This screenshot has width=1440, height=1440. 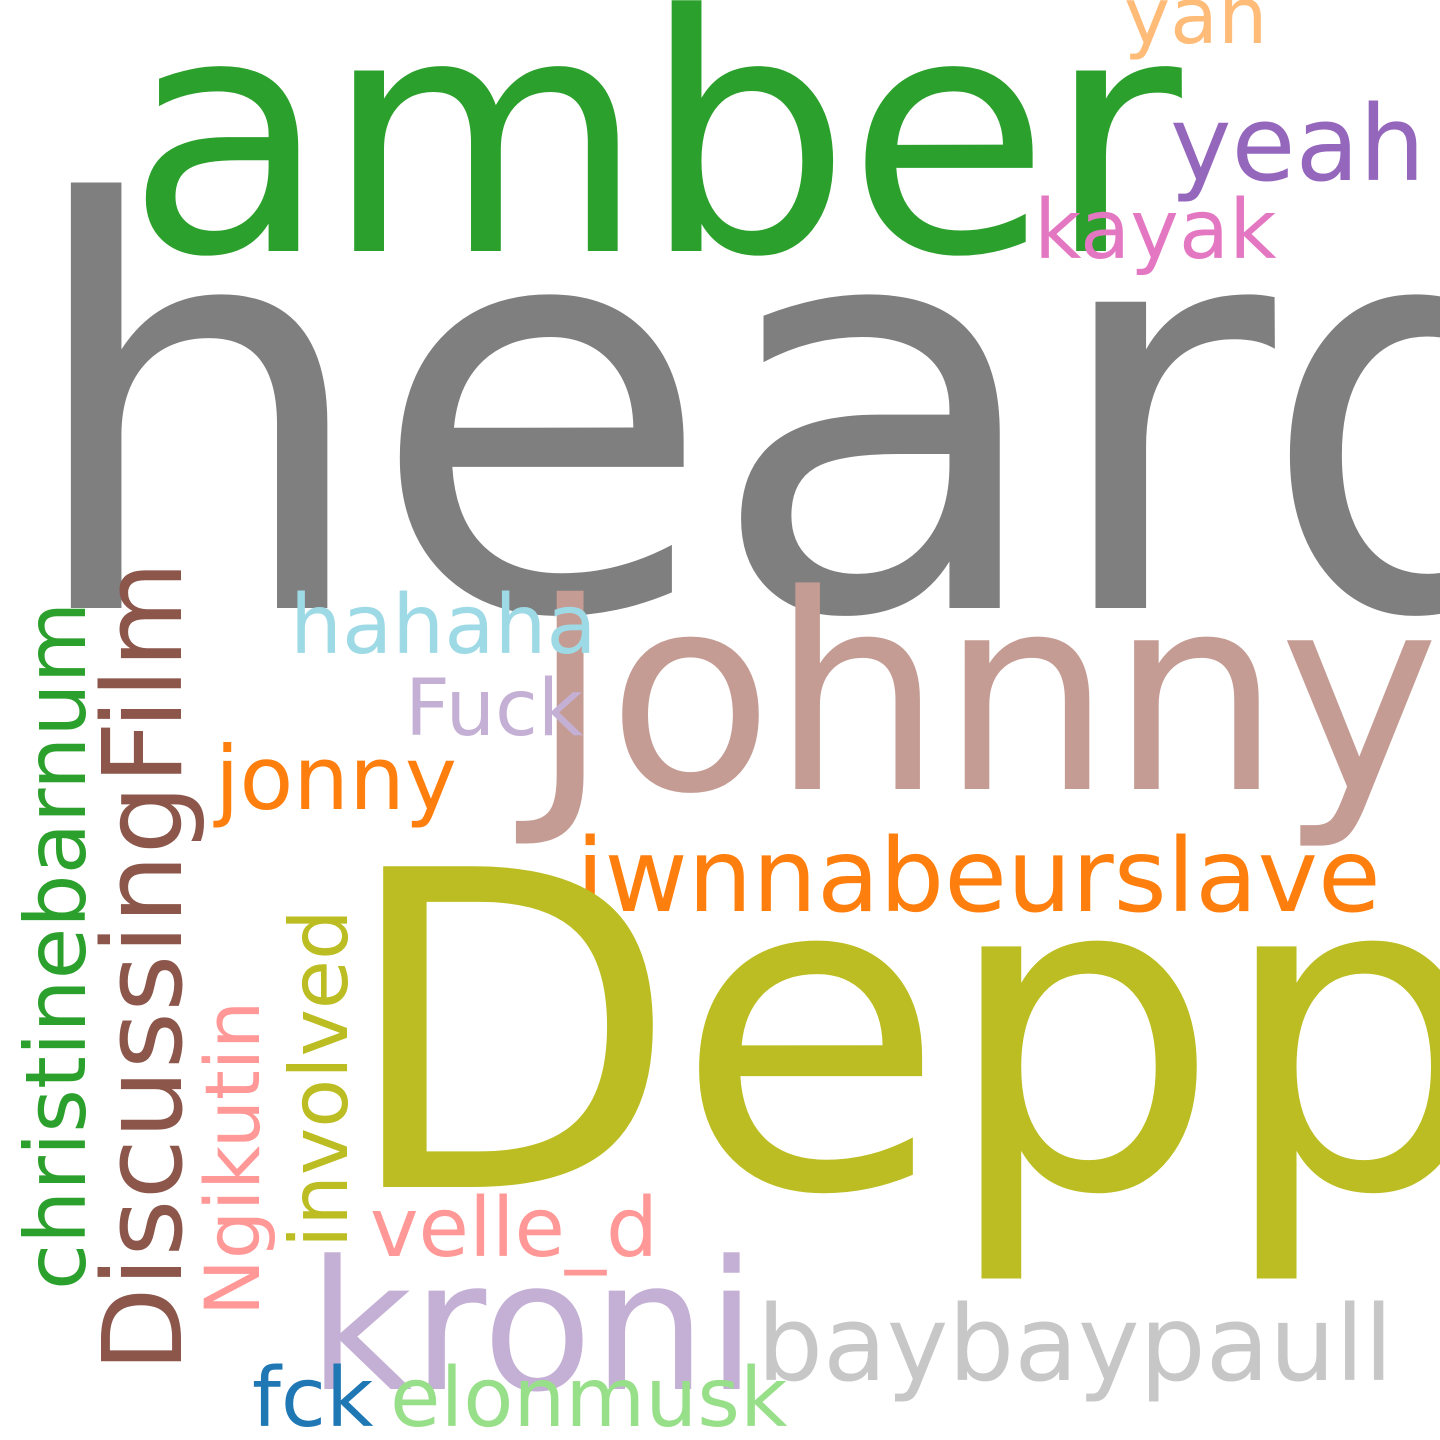 What do you see at coordinates (532, 1327) in the screenshot?
I see `word-kroni: kroni` at bounding box center [532, 1327].